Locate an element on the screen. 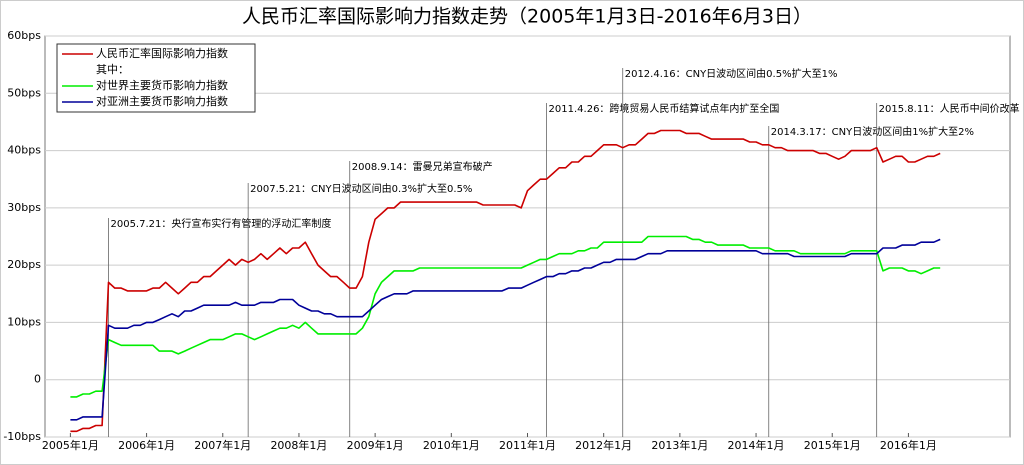  annotation-text: 2005.7.21：央行宣布实行有管理的浮动汇率制度 is located at coordinates (220, 223).